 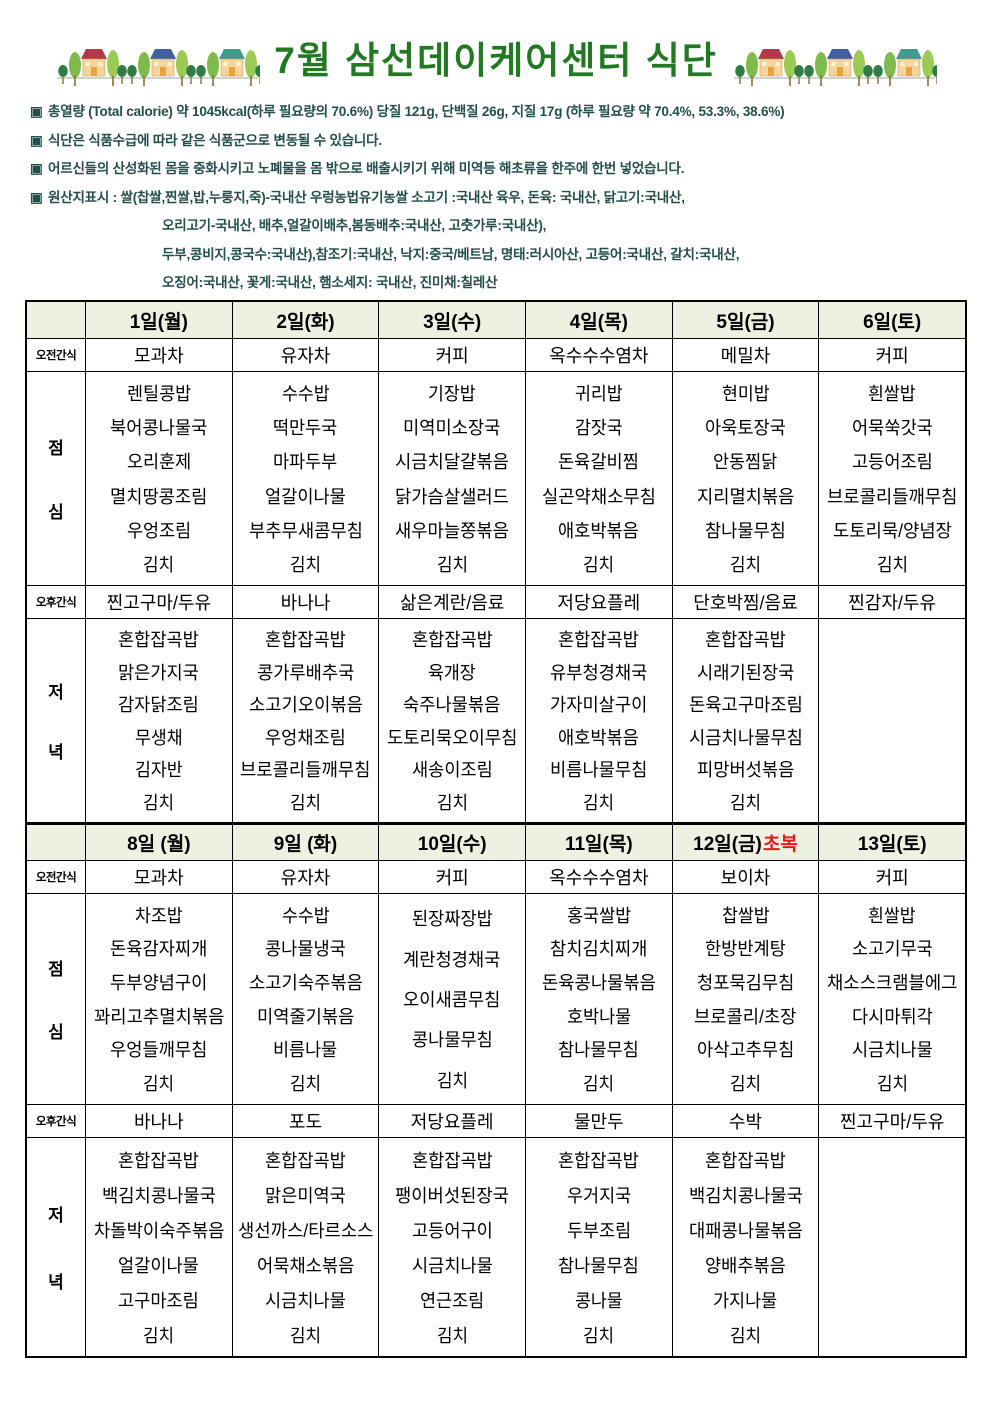 I want to click on meal-item: 멸치땅콩조림, so click(x=158, y=496).